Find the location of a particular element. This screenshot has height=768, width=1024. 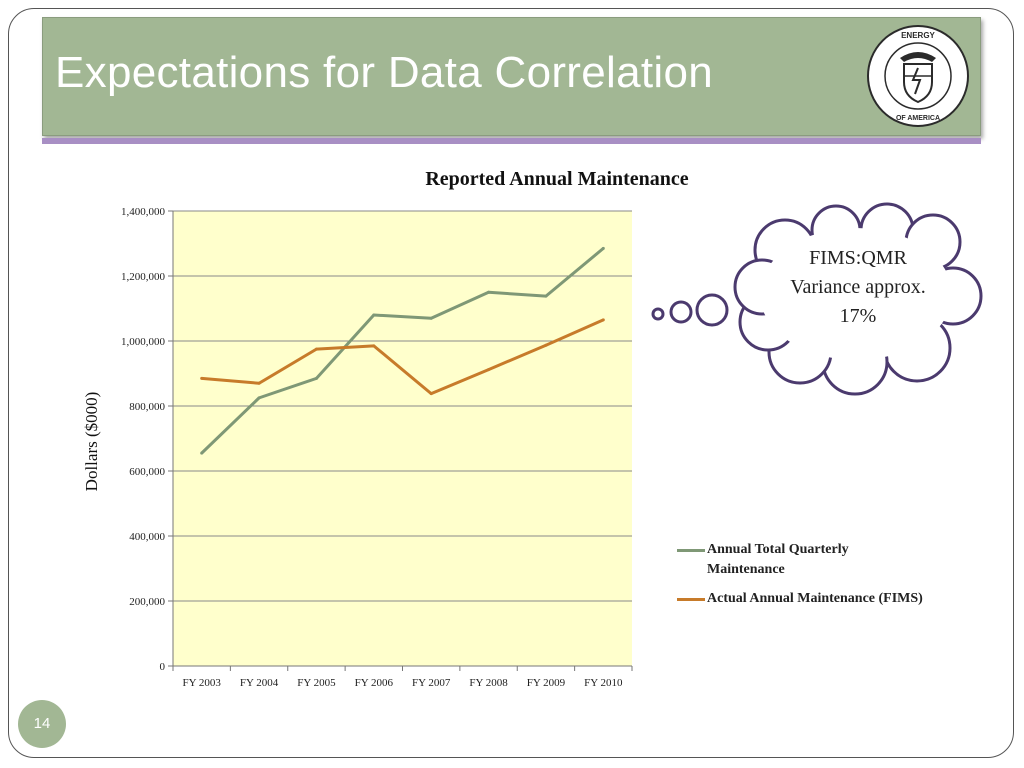

title-bar: Expectations for Data Correlation is located at coordinates (511, 76).